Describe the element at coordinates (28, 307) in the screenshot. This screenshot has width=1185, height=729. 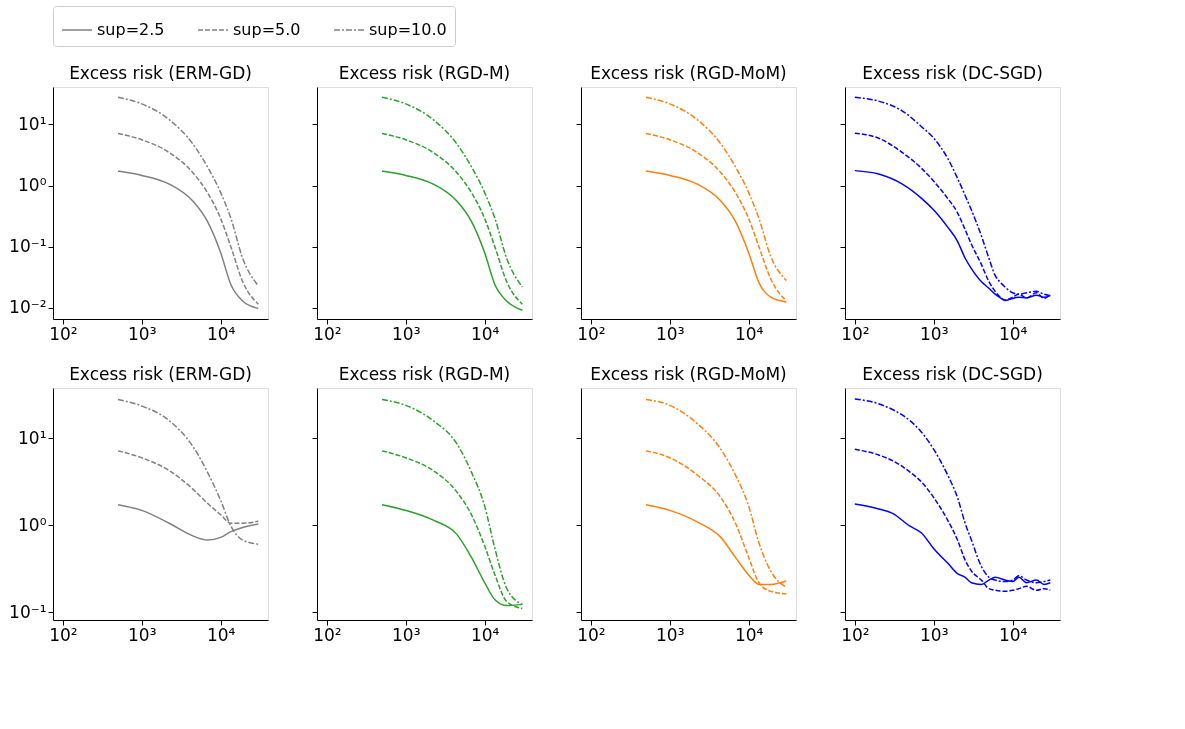
I see `y-tick-label: 10⁻²` at that location.